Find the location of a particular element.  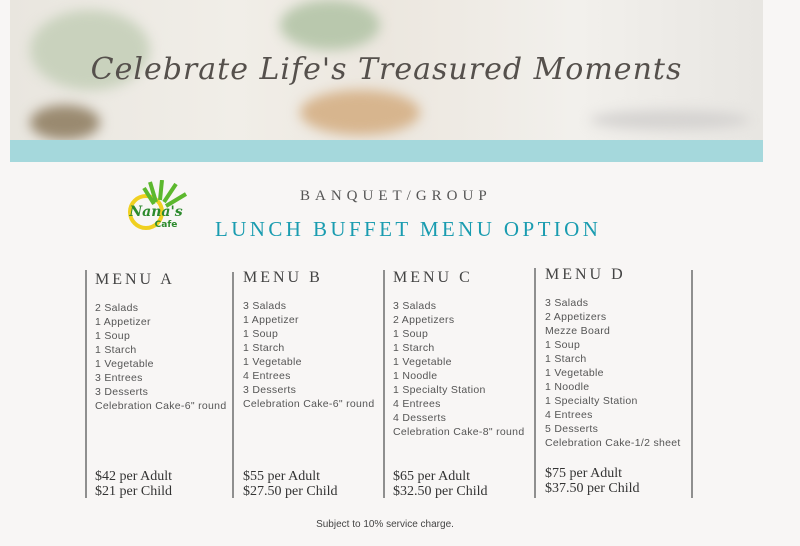

menu-item: 5 Desserts is located at coordinates (572, 429).